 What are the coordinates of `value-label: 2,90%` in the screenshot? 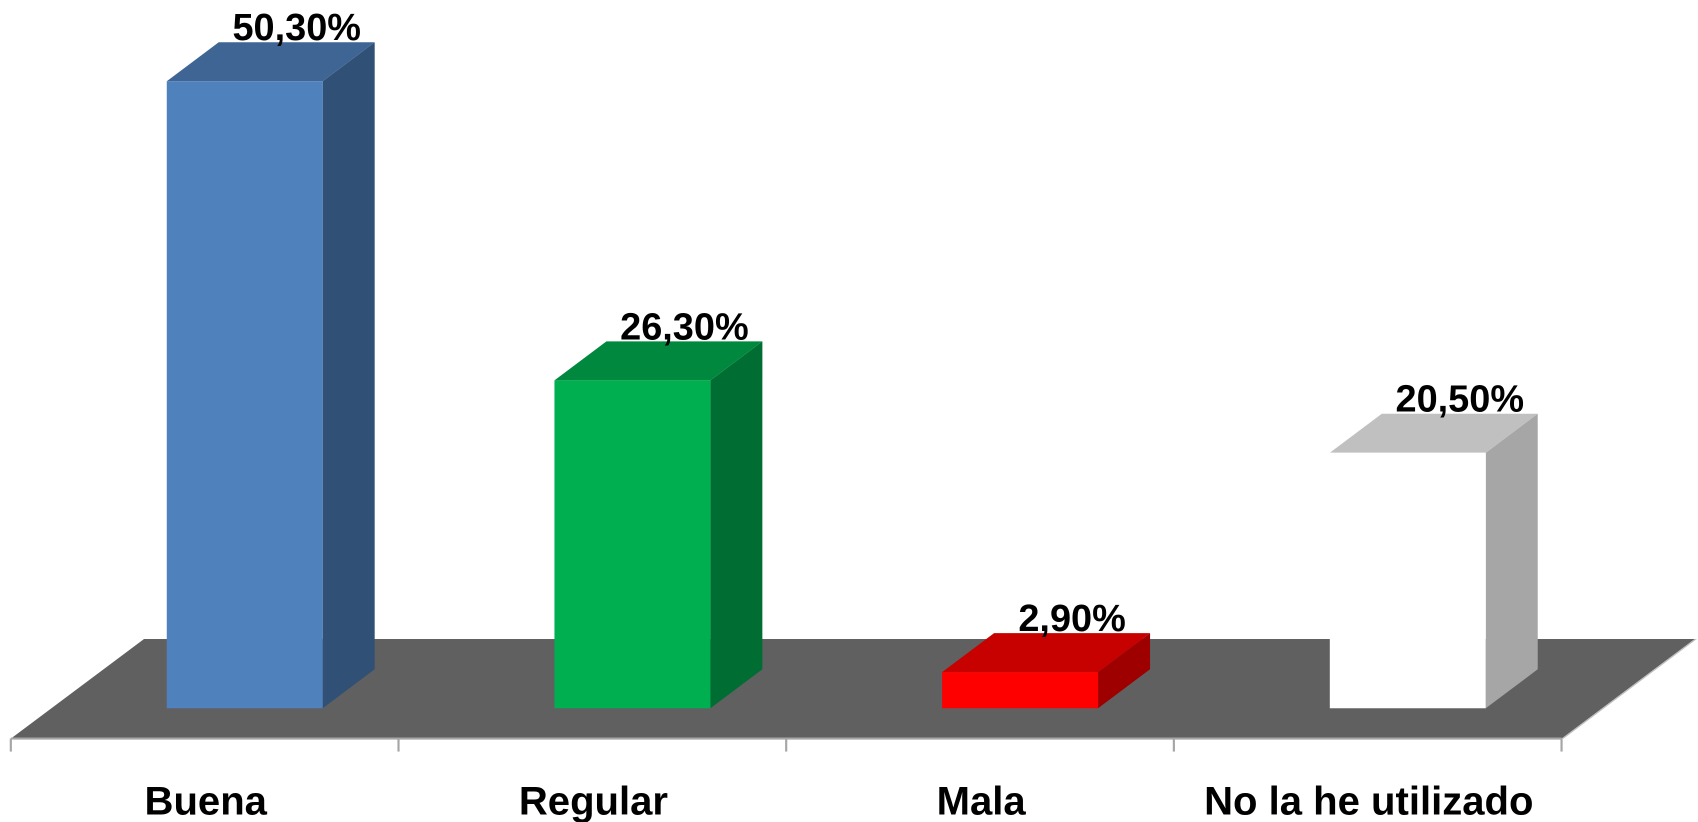 It's located at (1071, 619).